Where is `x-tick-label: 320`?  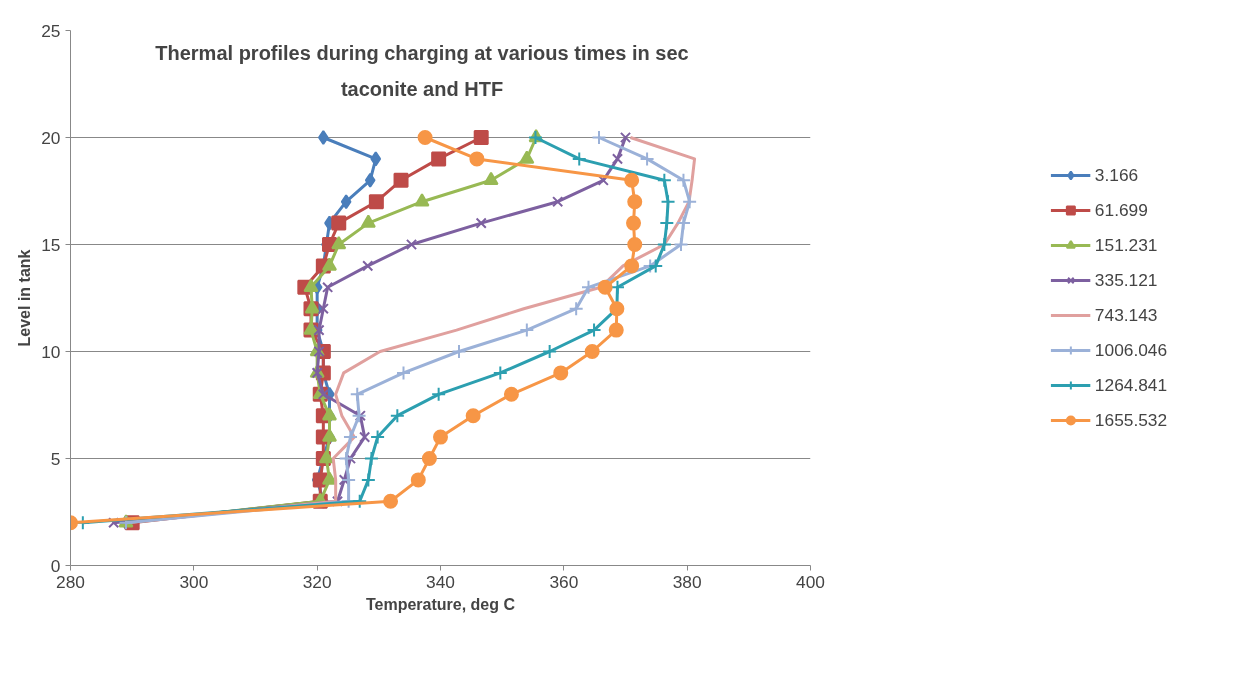
x-tick-label: 320 is located at coordinates (317, 581).